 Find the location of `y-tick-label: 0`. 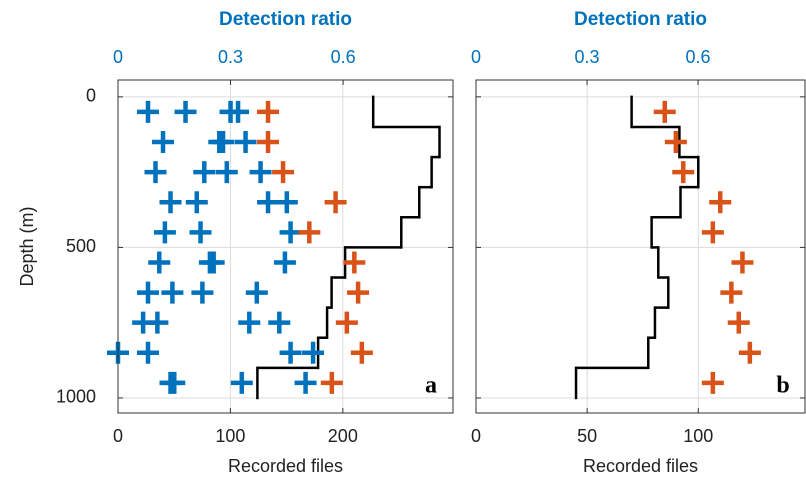

y-tick-label: 0 is located at coordinates (91, 96).